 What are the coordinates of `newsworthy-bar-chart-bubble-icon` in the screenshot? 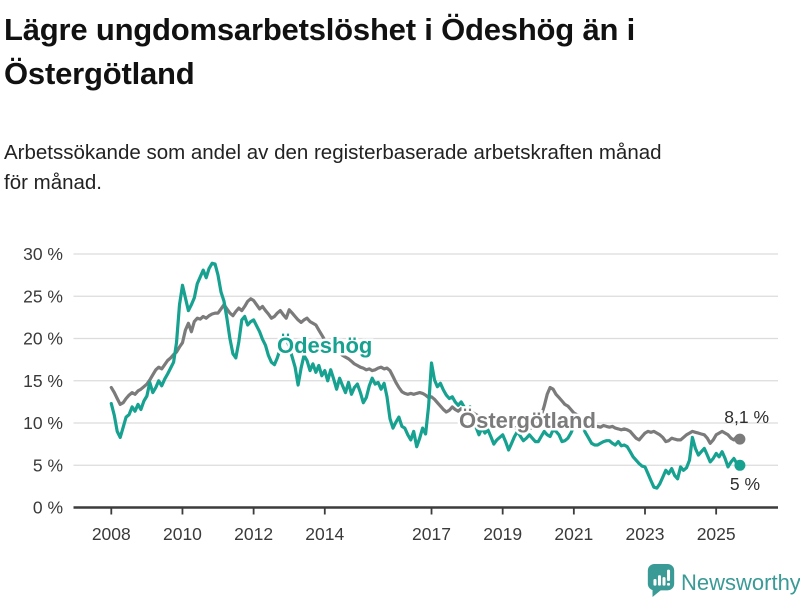 It's located at (661, 580).